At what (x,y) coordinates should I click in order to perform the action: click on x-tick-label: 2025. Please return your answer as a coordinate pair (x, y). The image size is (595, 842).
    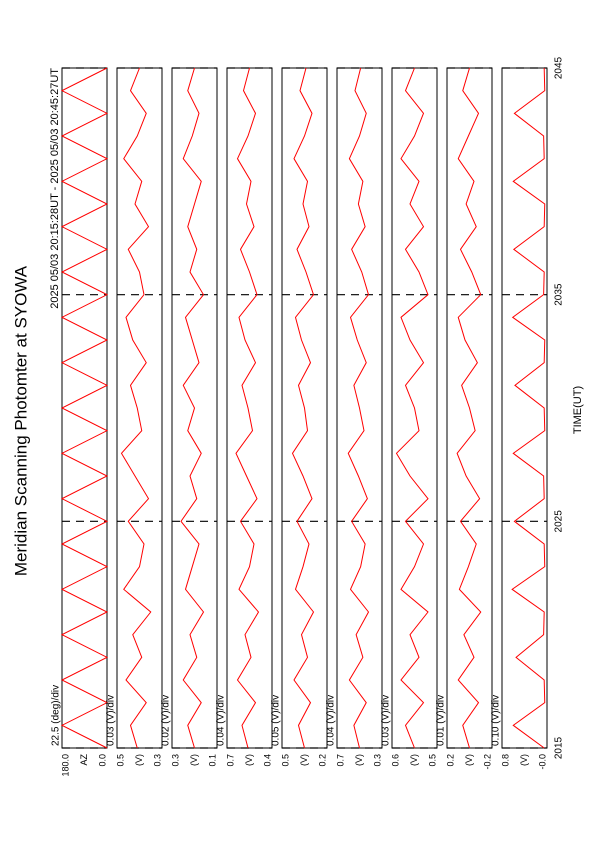
    Looking at the image, I should click on (559, 521).